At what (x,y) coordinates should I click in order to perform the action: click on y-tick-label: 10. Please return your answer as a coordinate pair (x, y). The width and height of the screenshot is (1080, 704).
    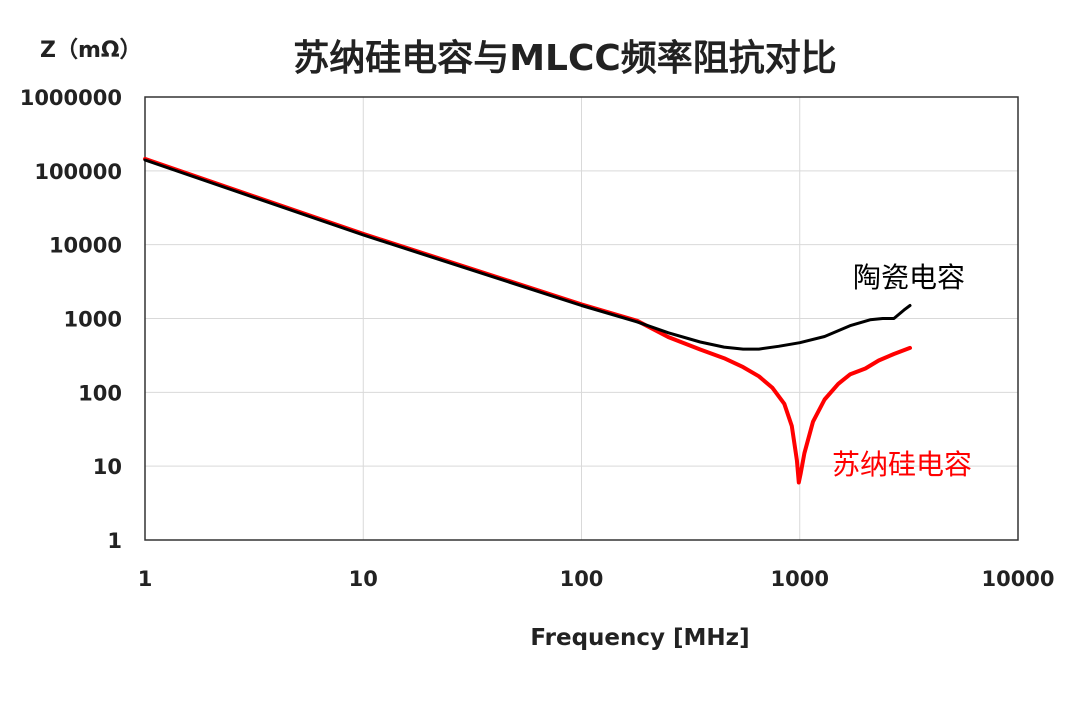
    Looking at the image, I should click on (107, 467).